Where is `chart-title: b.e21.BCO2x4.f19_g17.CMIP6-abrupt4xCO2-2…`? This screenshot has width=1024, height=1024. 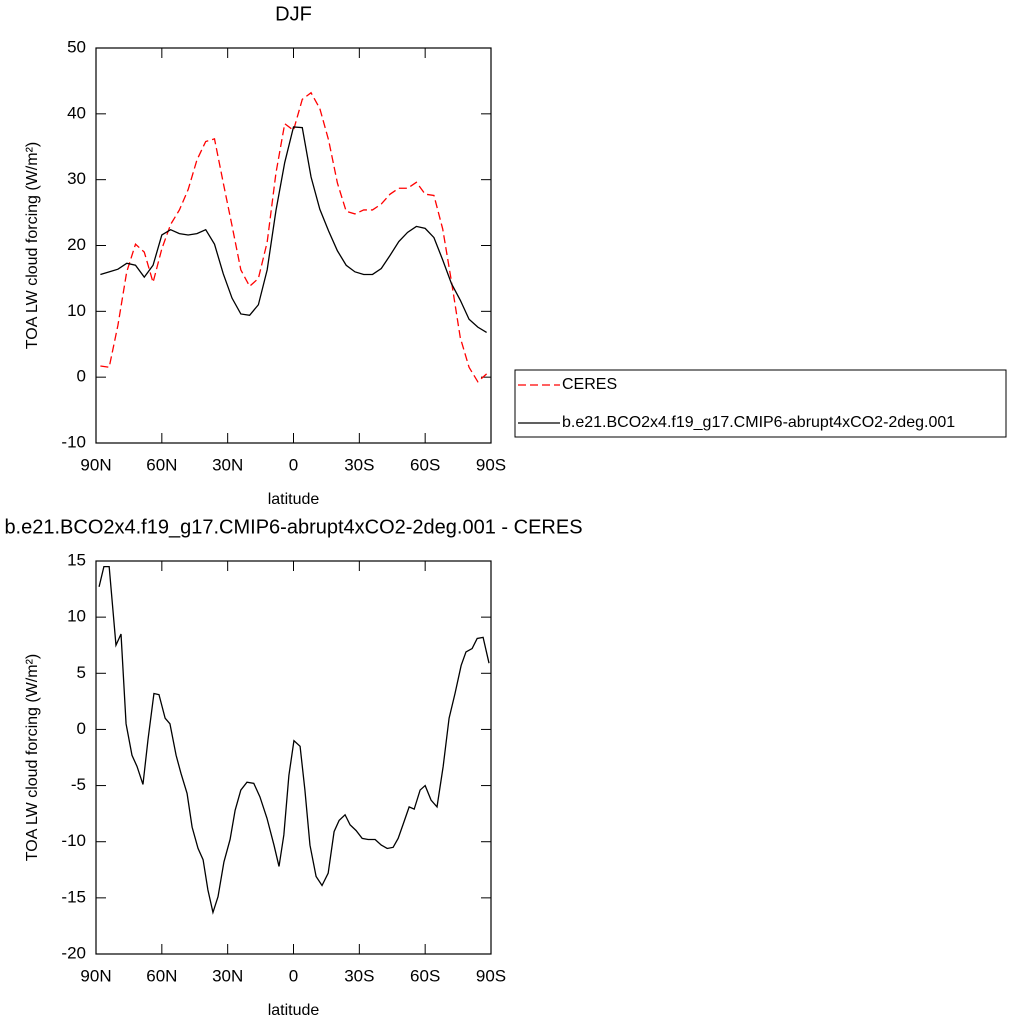
chart-title: b.e21.BCO2x4.f19_g17.CMIP6-abrupt4xCO2-2… is located at coordinates (293, 527).